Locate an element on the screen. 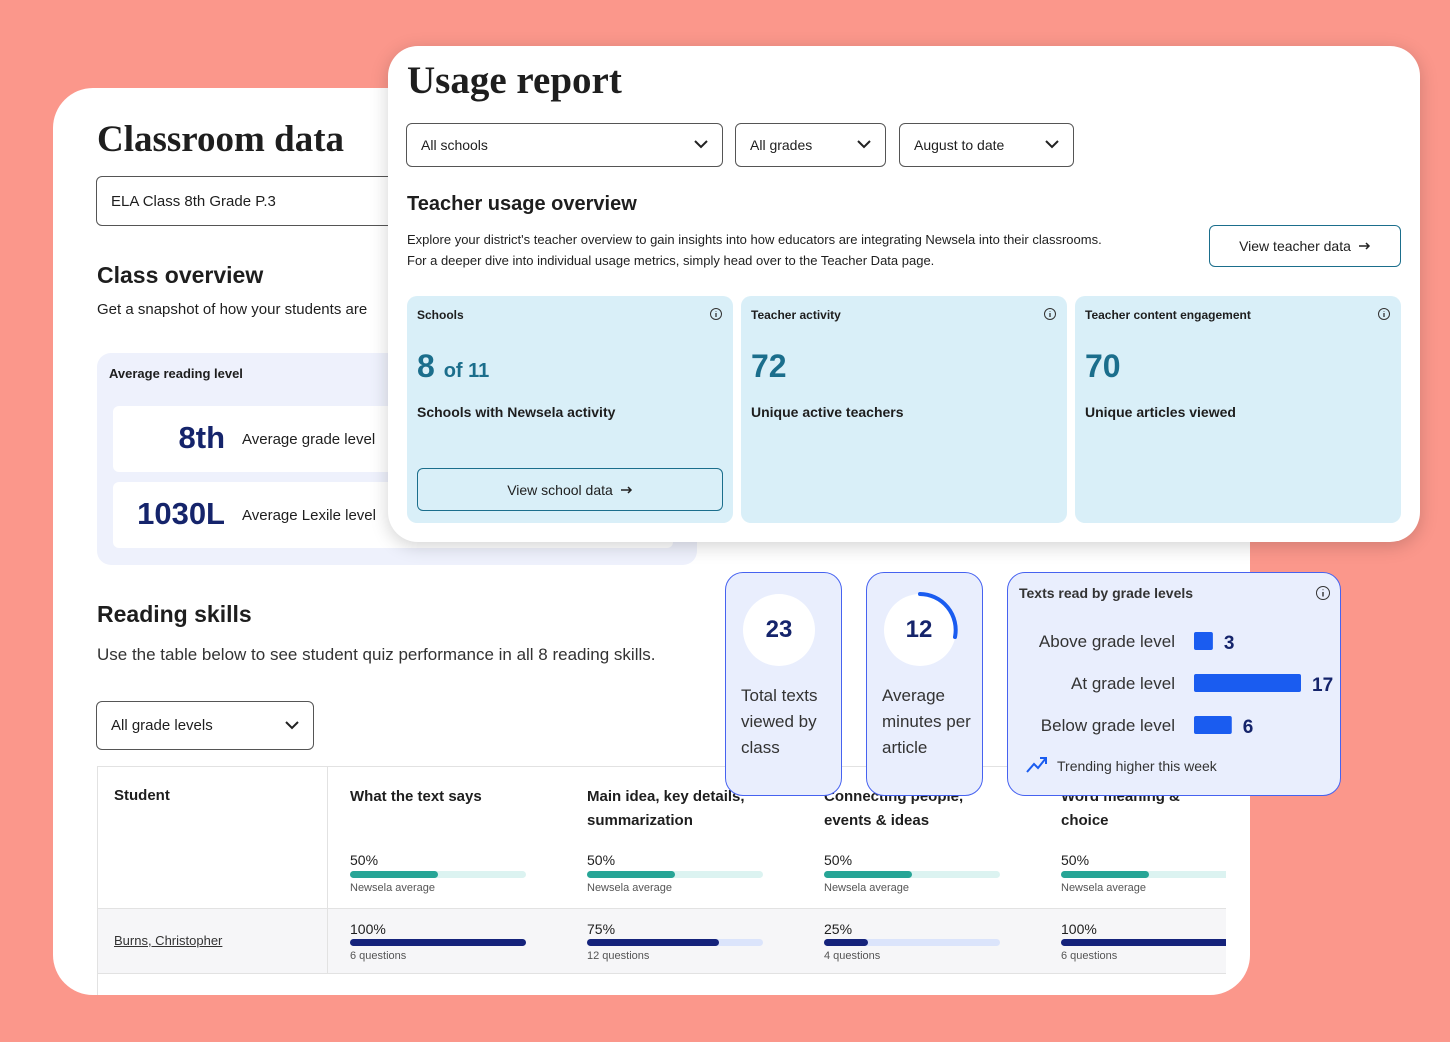 The height and width of the screenshot is (1042, 1450). minutes-value: 12 is located at coordinates (919, 629).